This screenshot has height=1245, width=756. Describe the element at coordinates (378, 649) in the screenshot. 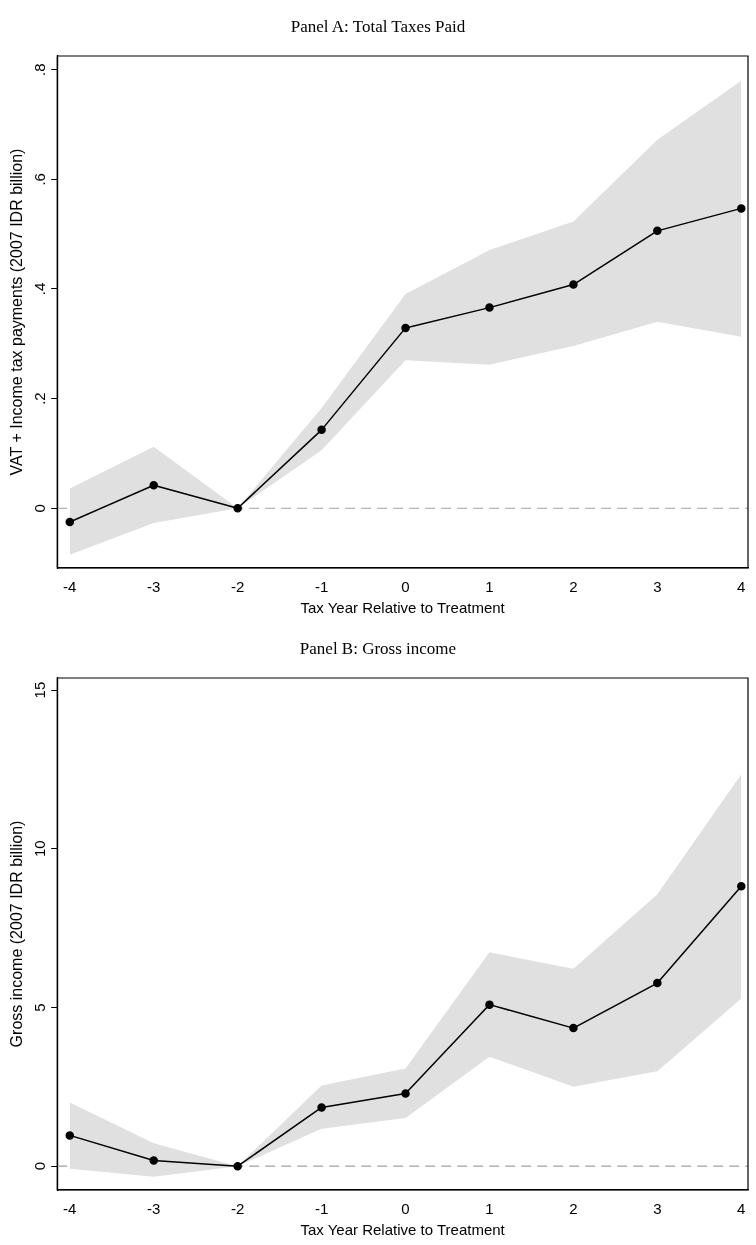

I see `chart-title: Panel B: Gross income` at that location.